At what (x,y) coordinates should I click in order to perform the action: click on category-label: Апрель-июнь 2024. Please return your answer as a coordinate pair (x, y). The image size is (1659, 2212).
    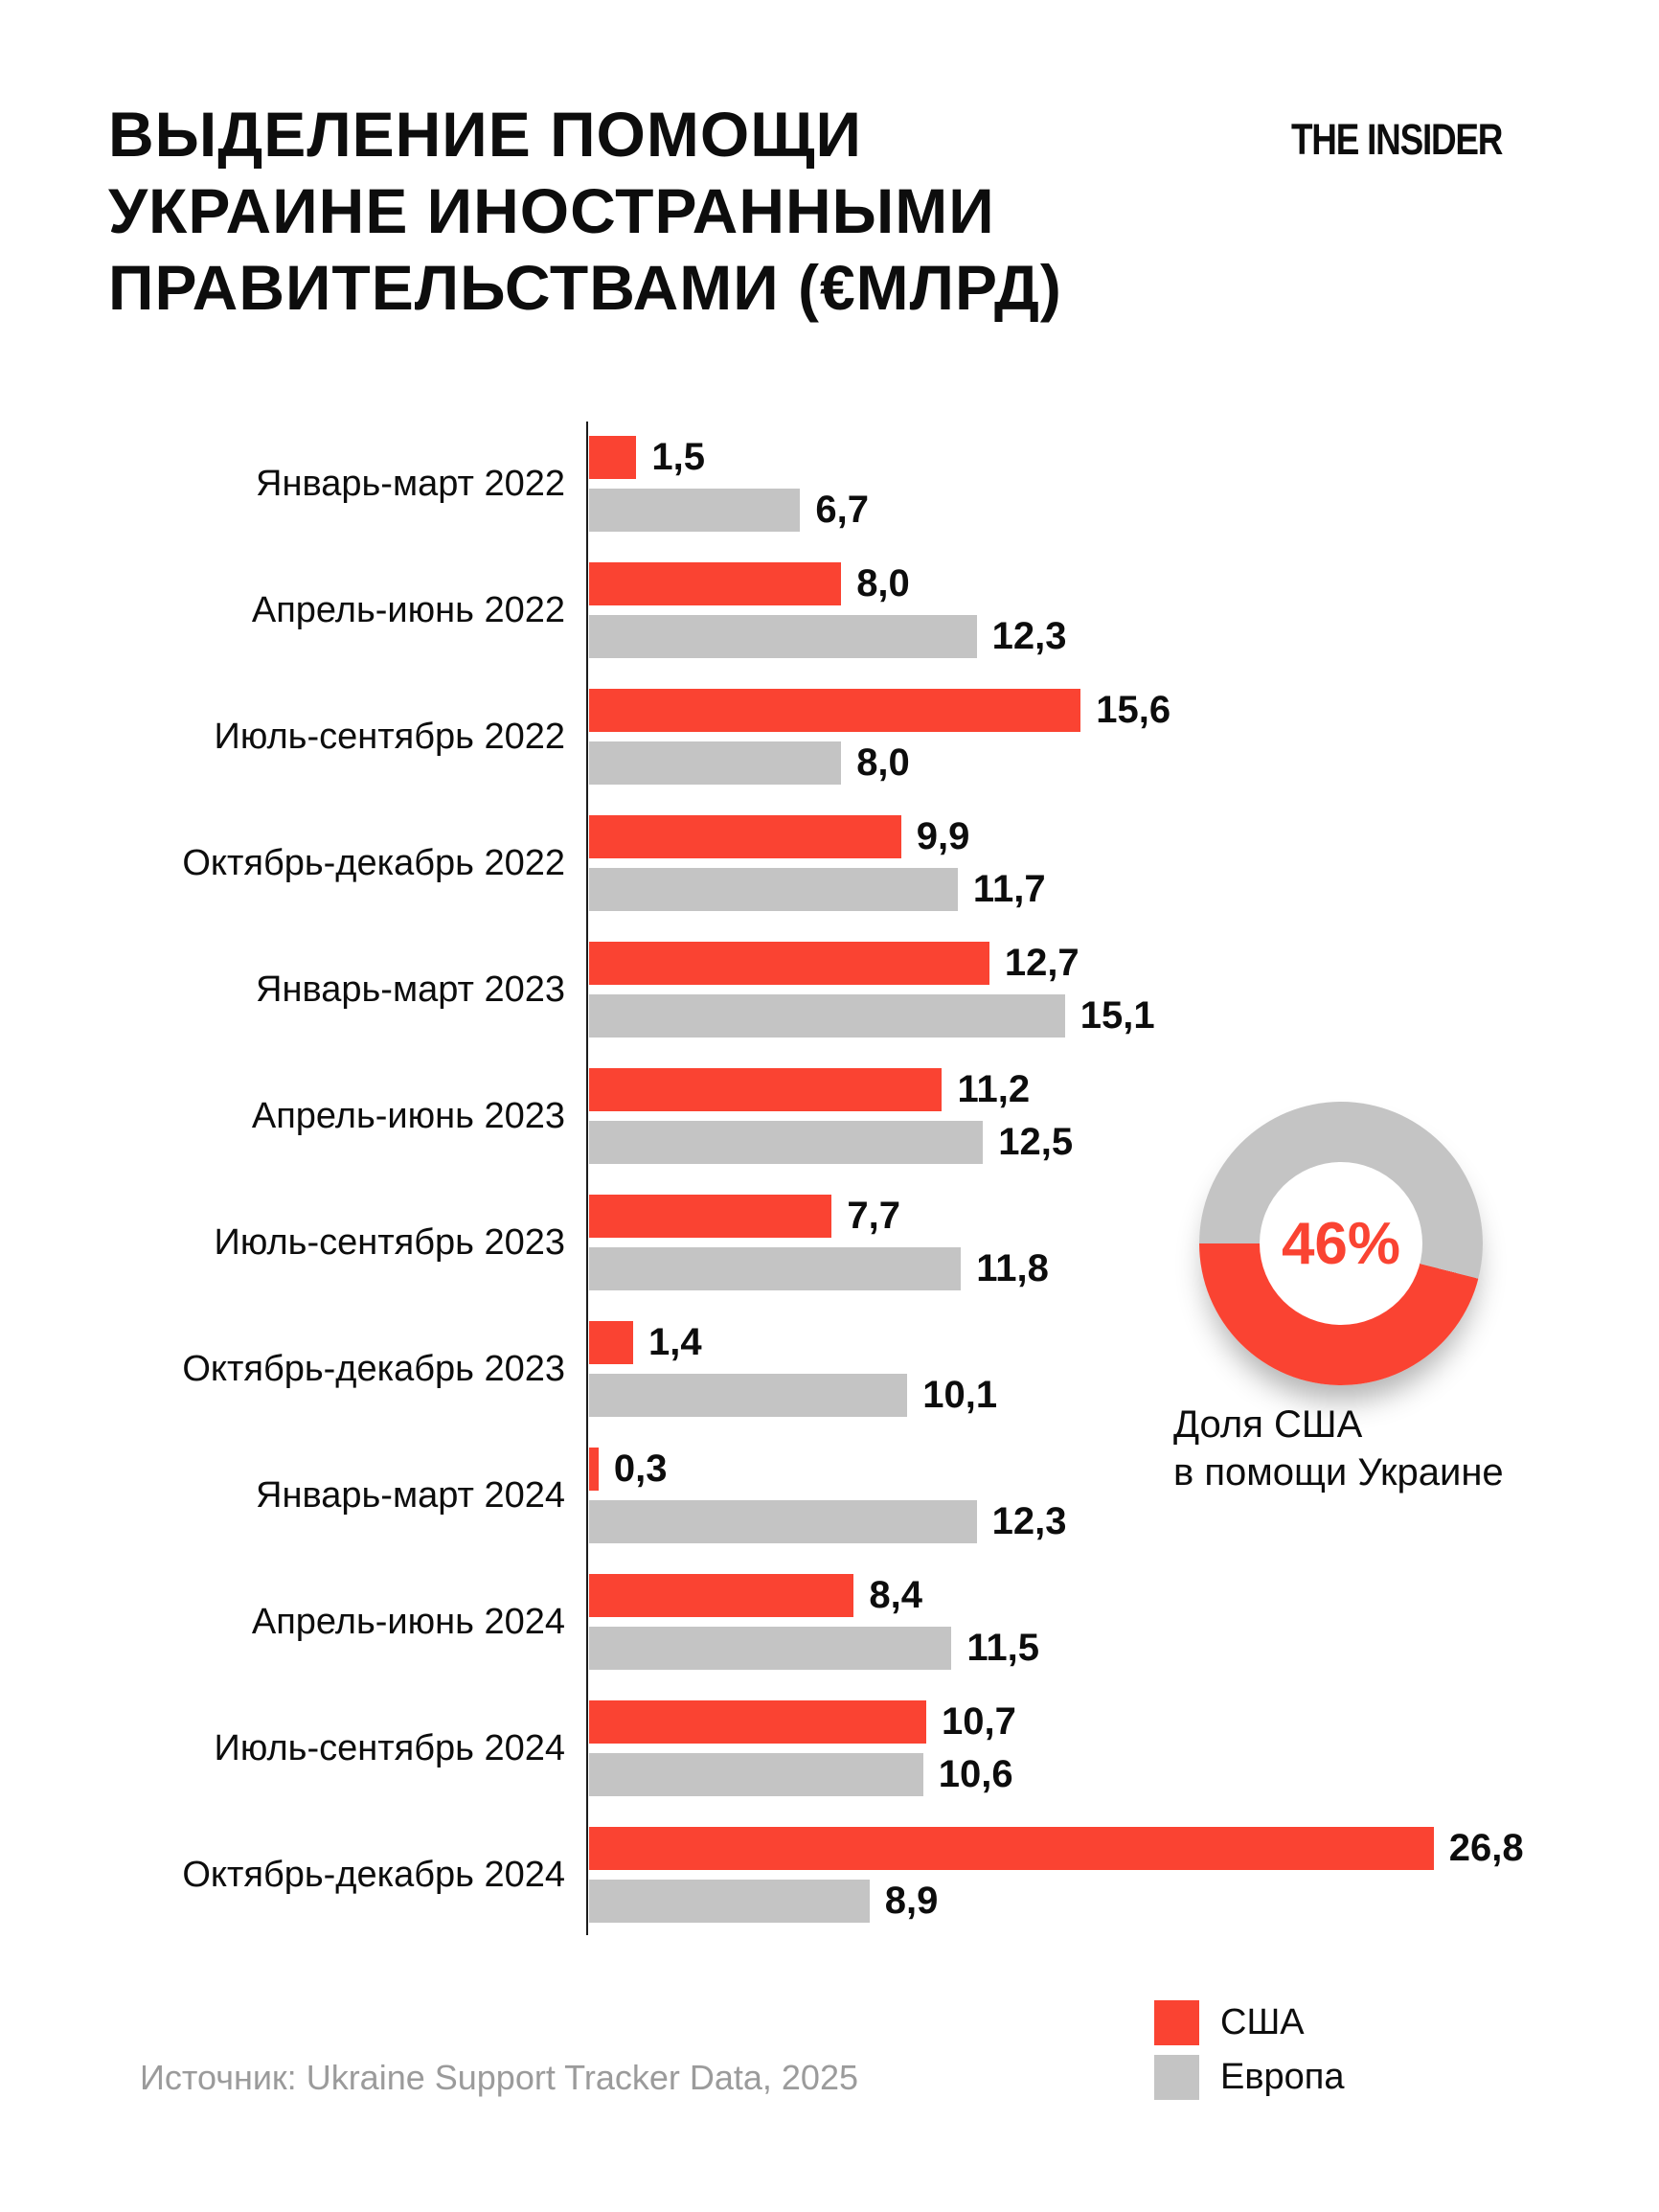
    Looking at the image, I should click on (408, 1622).